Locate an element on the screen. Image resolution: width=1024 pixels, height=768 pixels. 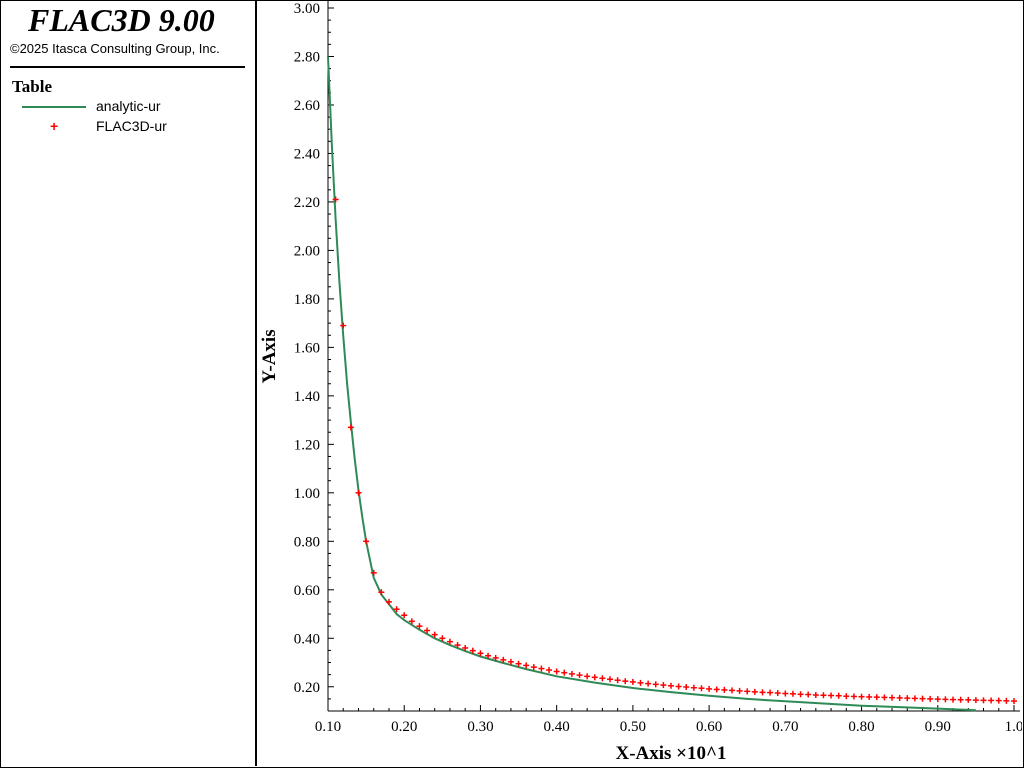
y-tick-label: 1.20 is located at coordinates (307, 445).